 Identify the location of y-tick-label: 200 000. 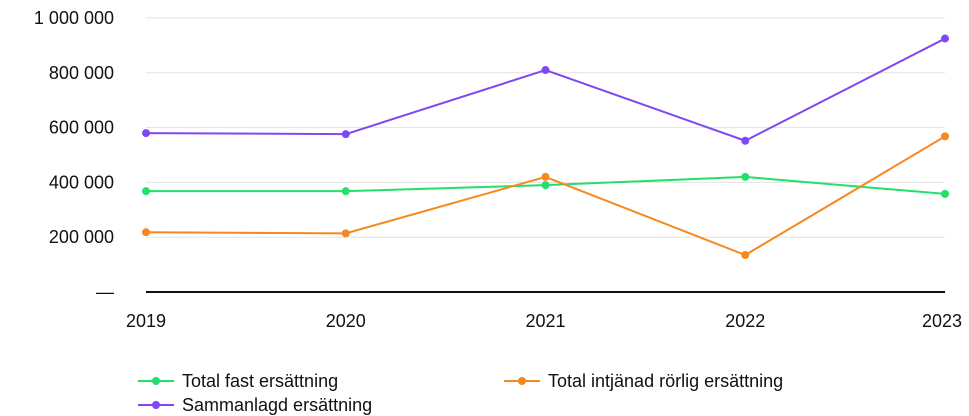
(81, 237).